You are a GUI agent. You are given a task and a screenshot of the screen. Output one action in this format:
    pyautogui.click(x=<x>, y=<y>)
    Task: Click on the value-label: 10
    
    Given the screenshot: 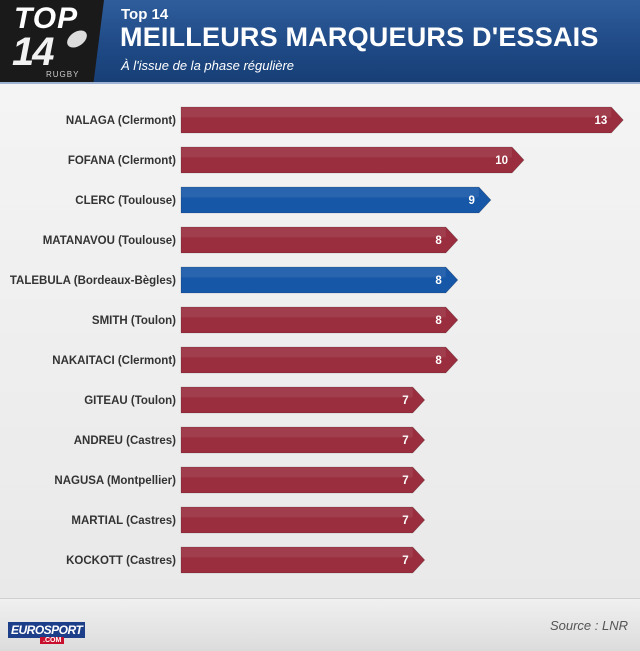 What is the action you would take?
    pyautogui.click(x=501, y=161)
    